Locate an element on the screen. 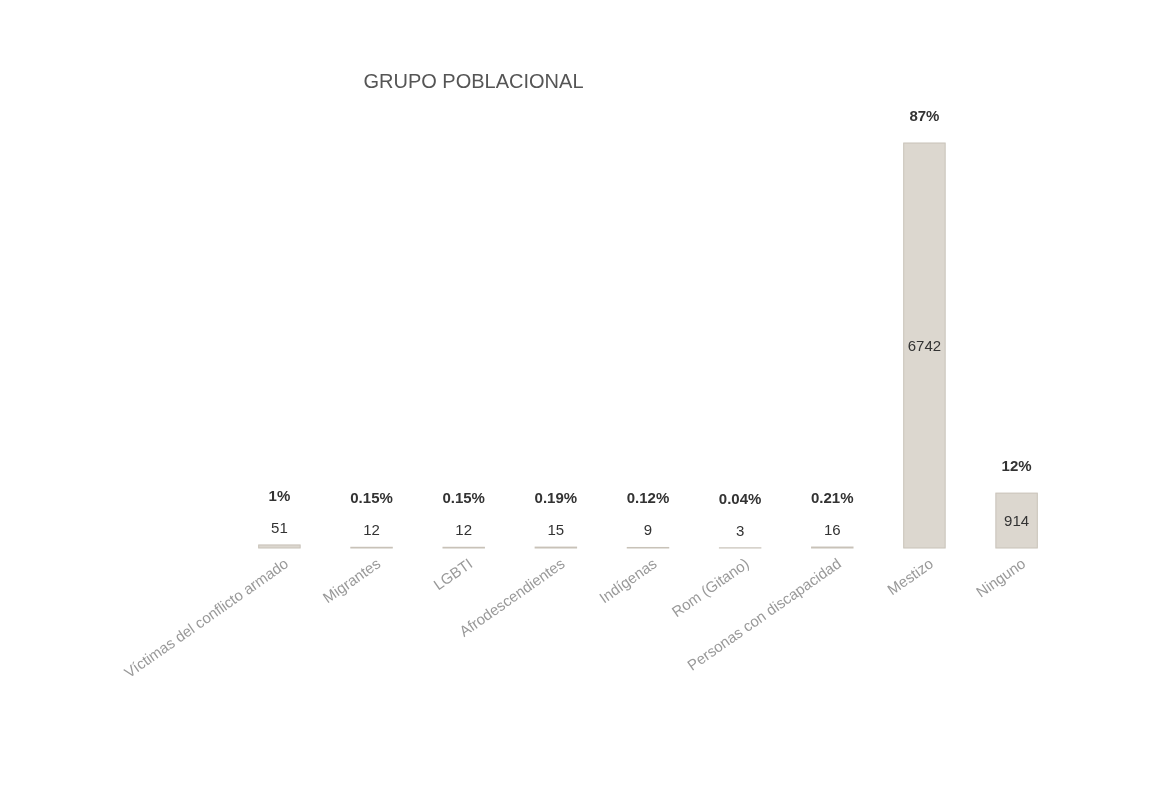 The image size is (1151, 804). chart-title: GRUPO POBLACIONAL is located at coordinates (473, 81).